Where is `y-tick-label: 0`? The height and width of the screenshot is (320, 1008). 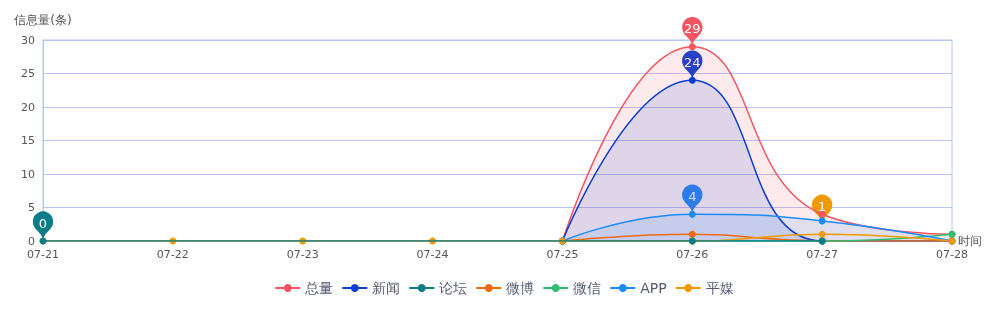
y-tick-label: 0 is located at coordinates (31, 241).